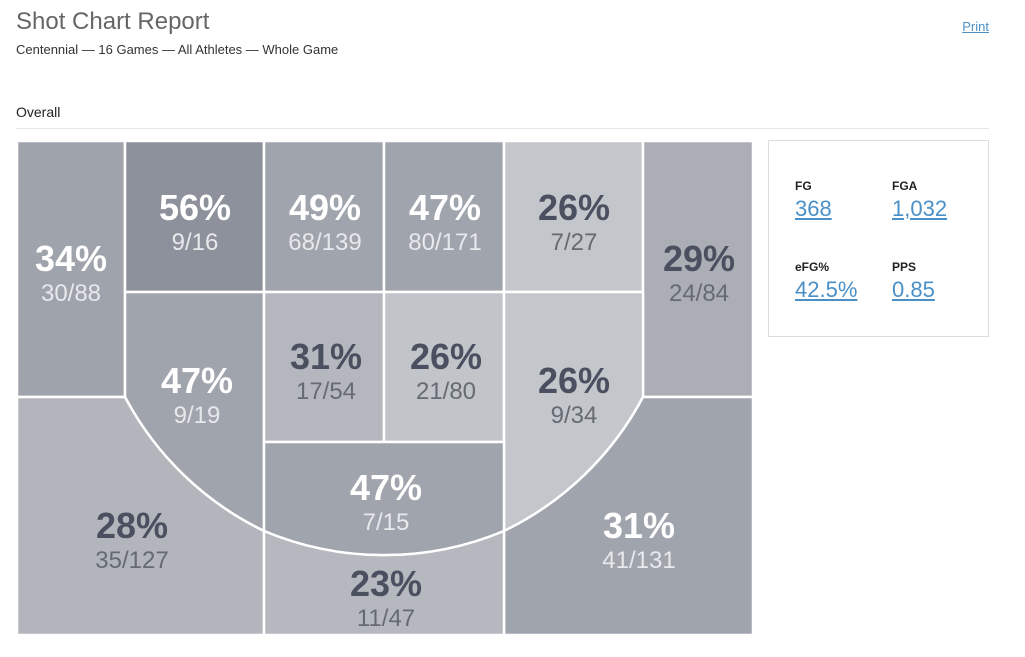 Image resolution: width=1025 pixels, height=657 pixels. I want to click on zone-label-left-wing-3: 28% 35/127, so click(131, 541).